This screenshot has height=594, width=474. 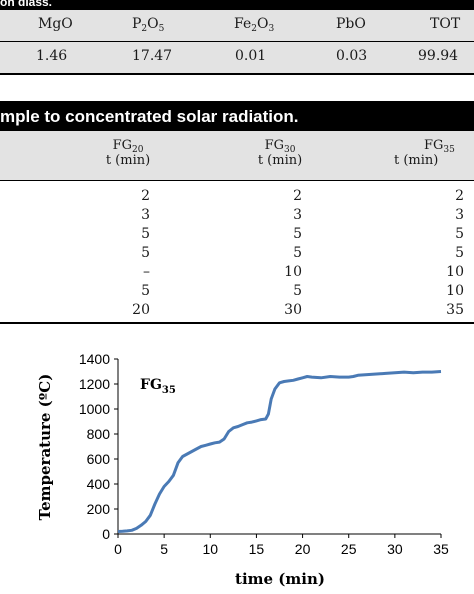 What do you see at coordinates (99, 484) in the screenshot?
I see `y-tick-label: 400` at bounding box center [99, 484].